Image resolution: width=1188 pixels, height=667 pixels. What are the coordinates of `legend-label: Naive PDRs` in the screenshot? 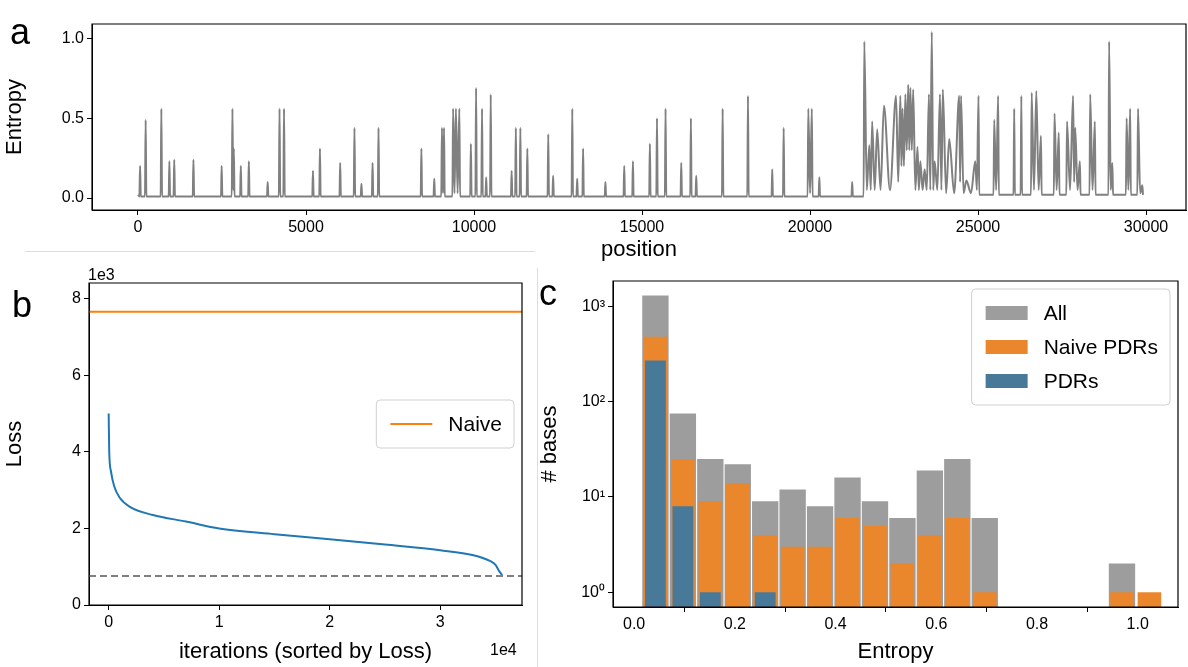 It's located at (1101, 346).